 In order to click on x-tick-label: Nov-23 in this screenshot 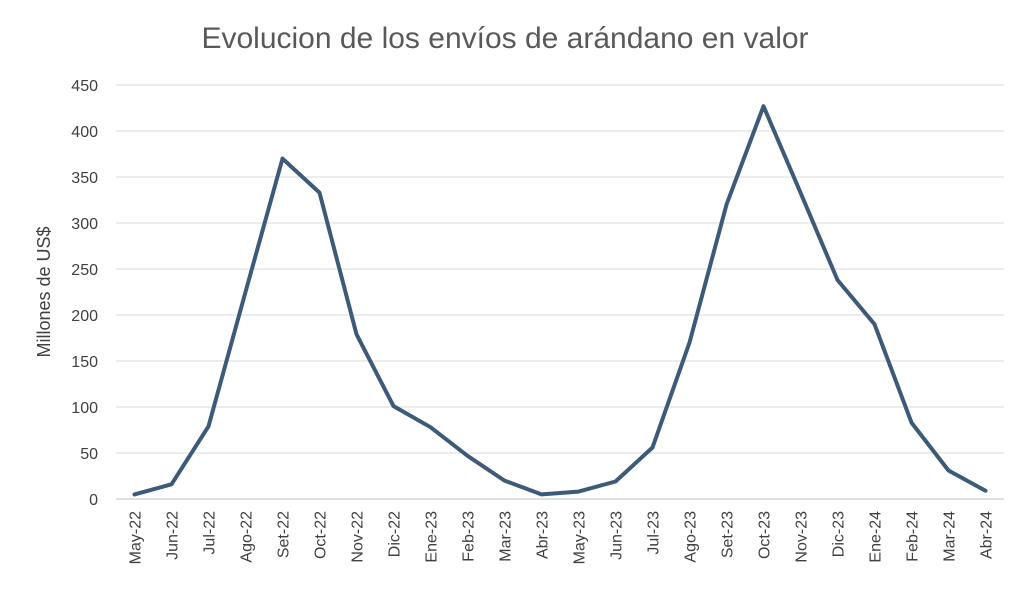, I will do `click(802, 537)`.